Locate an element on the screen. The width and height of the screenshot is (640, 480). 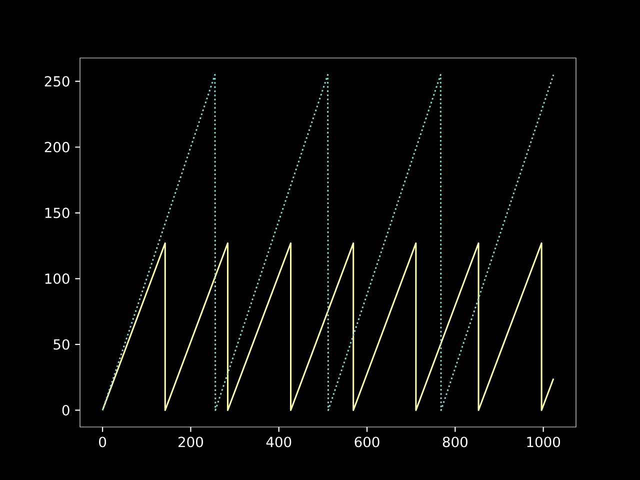
x-tick-label: 200 is located at coordinates (190, 442).